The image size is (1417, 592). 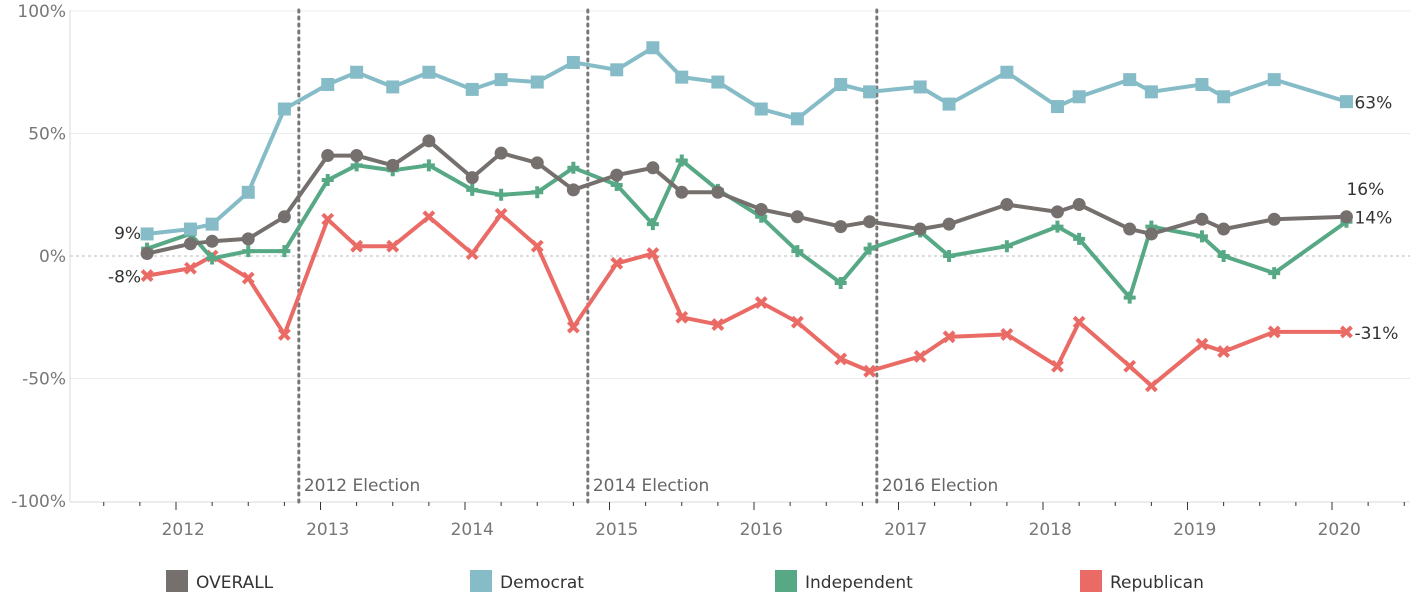 I want to click on x-tick-label: 2018, so click(x=1050, y=530).